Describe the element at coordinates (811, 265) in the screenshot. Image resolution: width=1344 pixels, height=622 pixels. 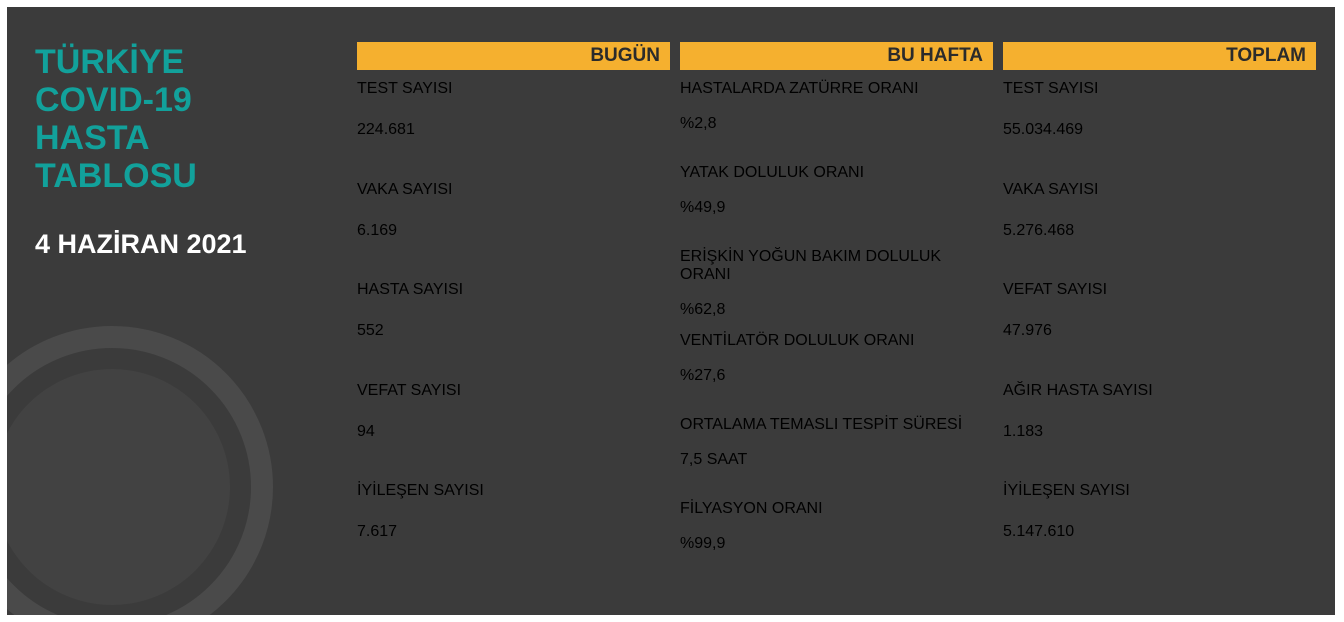
I see `stat-label: ERİŞKİN YOĞUN BAKIM DOLULUK ORANI` at that location.